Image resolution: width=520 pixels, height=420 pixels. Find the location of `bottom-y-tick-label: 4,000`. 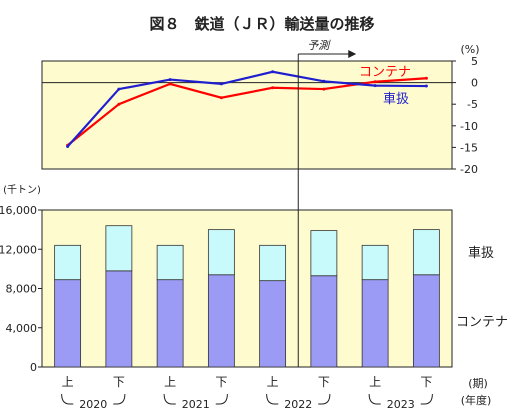

bottom-y-tick-label: 4,000 is located at coordinates (22, 328).